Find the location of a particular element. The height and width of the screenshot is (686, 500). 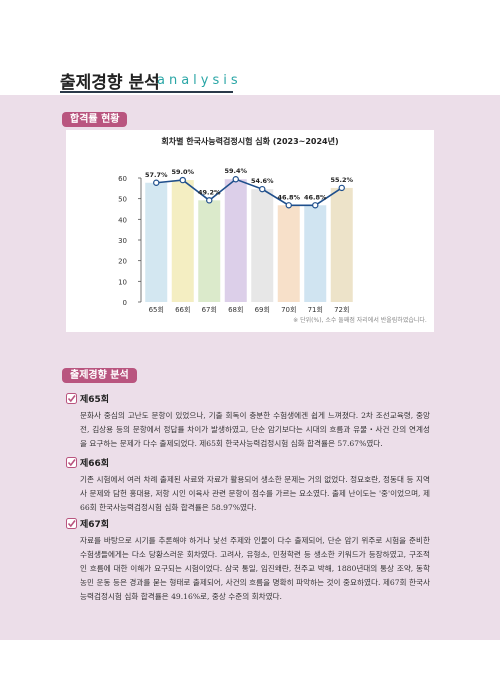

y-tick-label: 50 is located at coordinates (122, 200).